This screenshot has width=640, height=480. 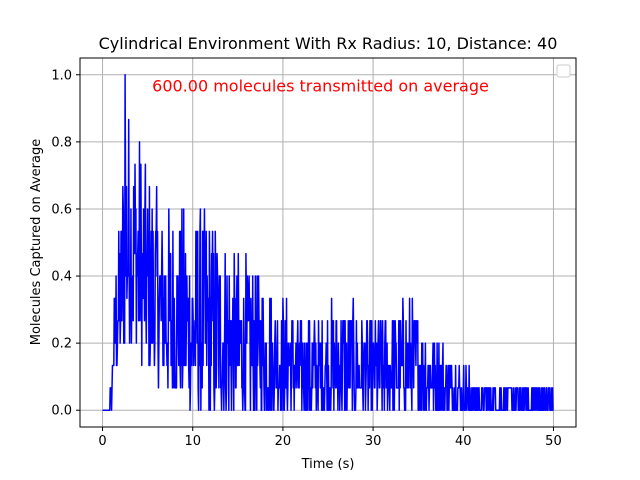 I want to click on y-tick-label: 0.2, so click(x=61, y=344).